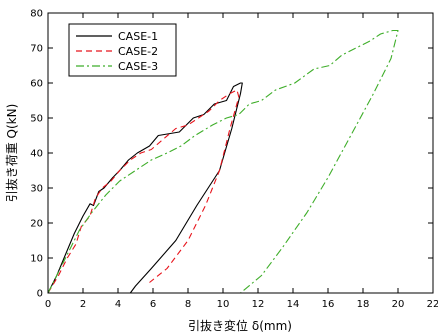  What do you see at coordinates (118, 304) in the screenshot?
I see `x-tick-label: 4` at bounding box center [118, 304].